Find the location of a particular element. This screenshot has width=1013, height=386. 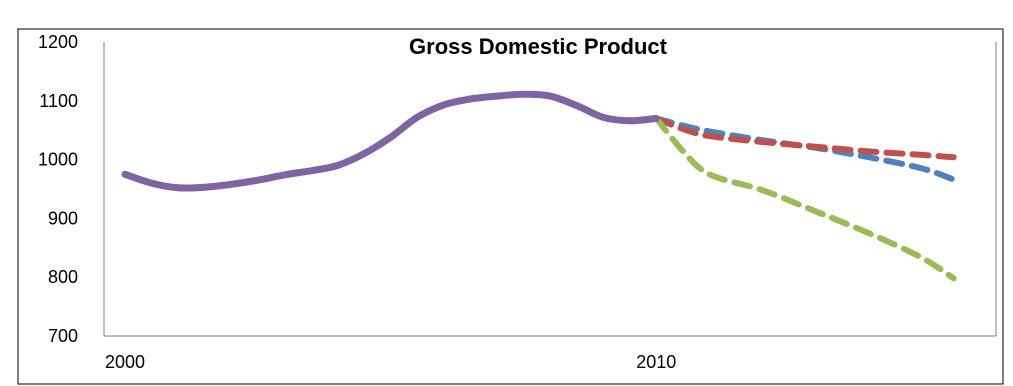

y-tick-label: 800 is located at coordinates (63, 277).